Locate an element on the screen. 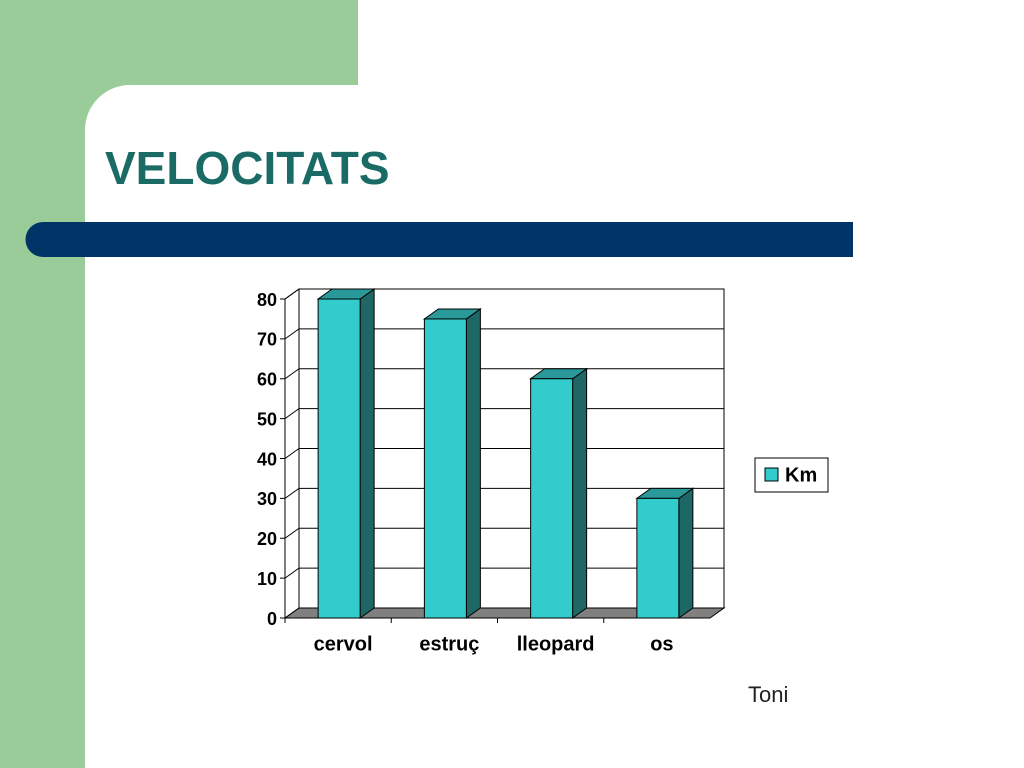  side-band is located at coordinates (42, 384).